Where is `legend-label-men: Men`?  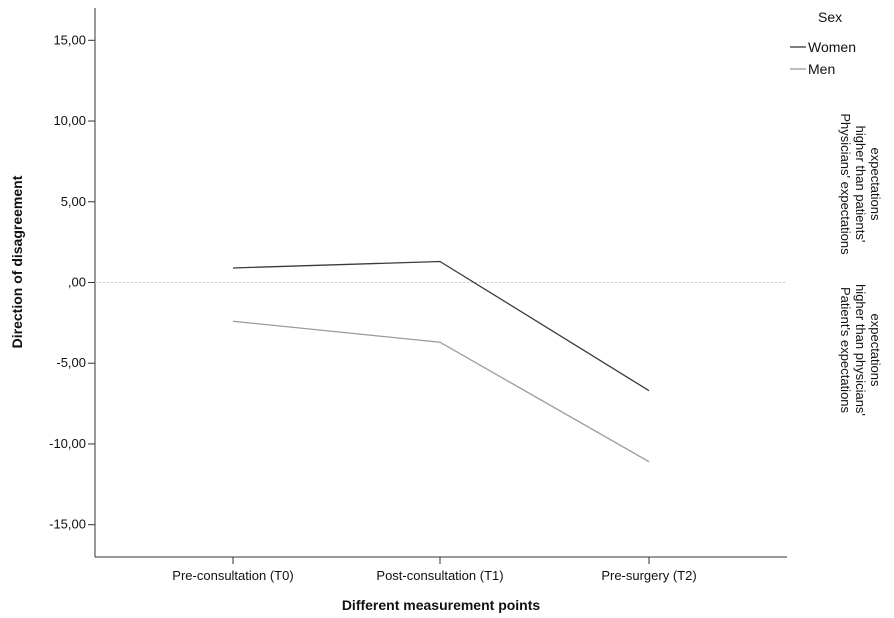 legend-label-men: Men is located at coordinates (821, 69).